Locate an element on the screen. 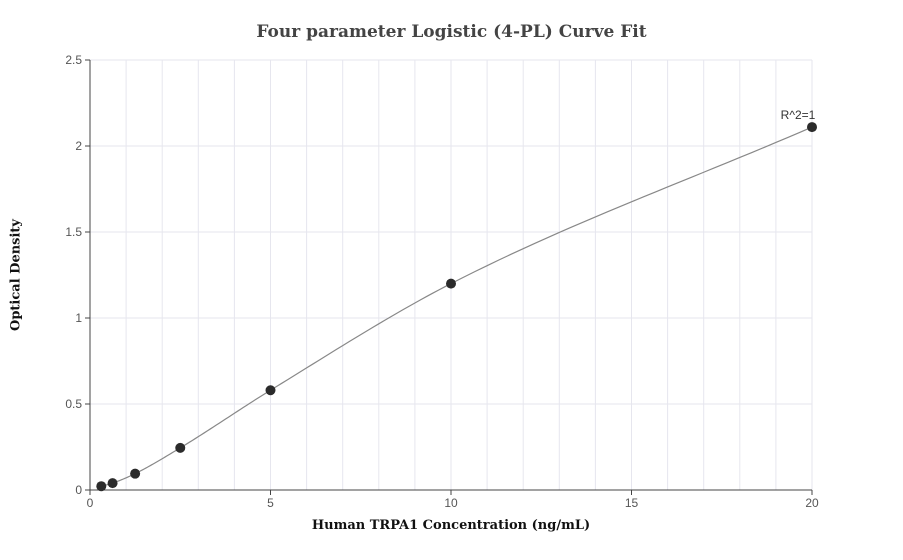 The width and height of the screenshot is (903, 560). x-tick-label: 5 is located at coordinates (270, 503).